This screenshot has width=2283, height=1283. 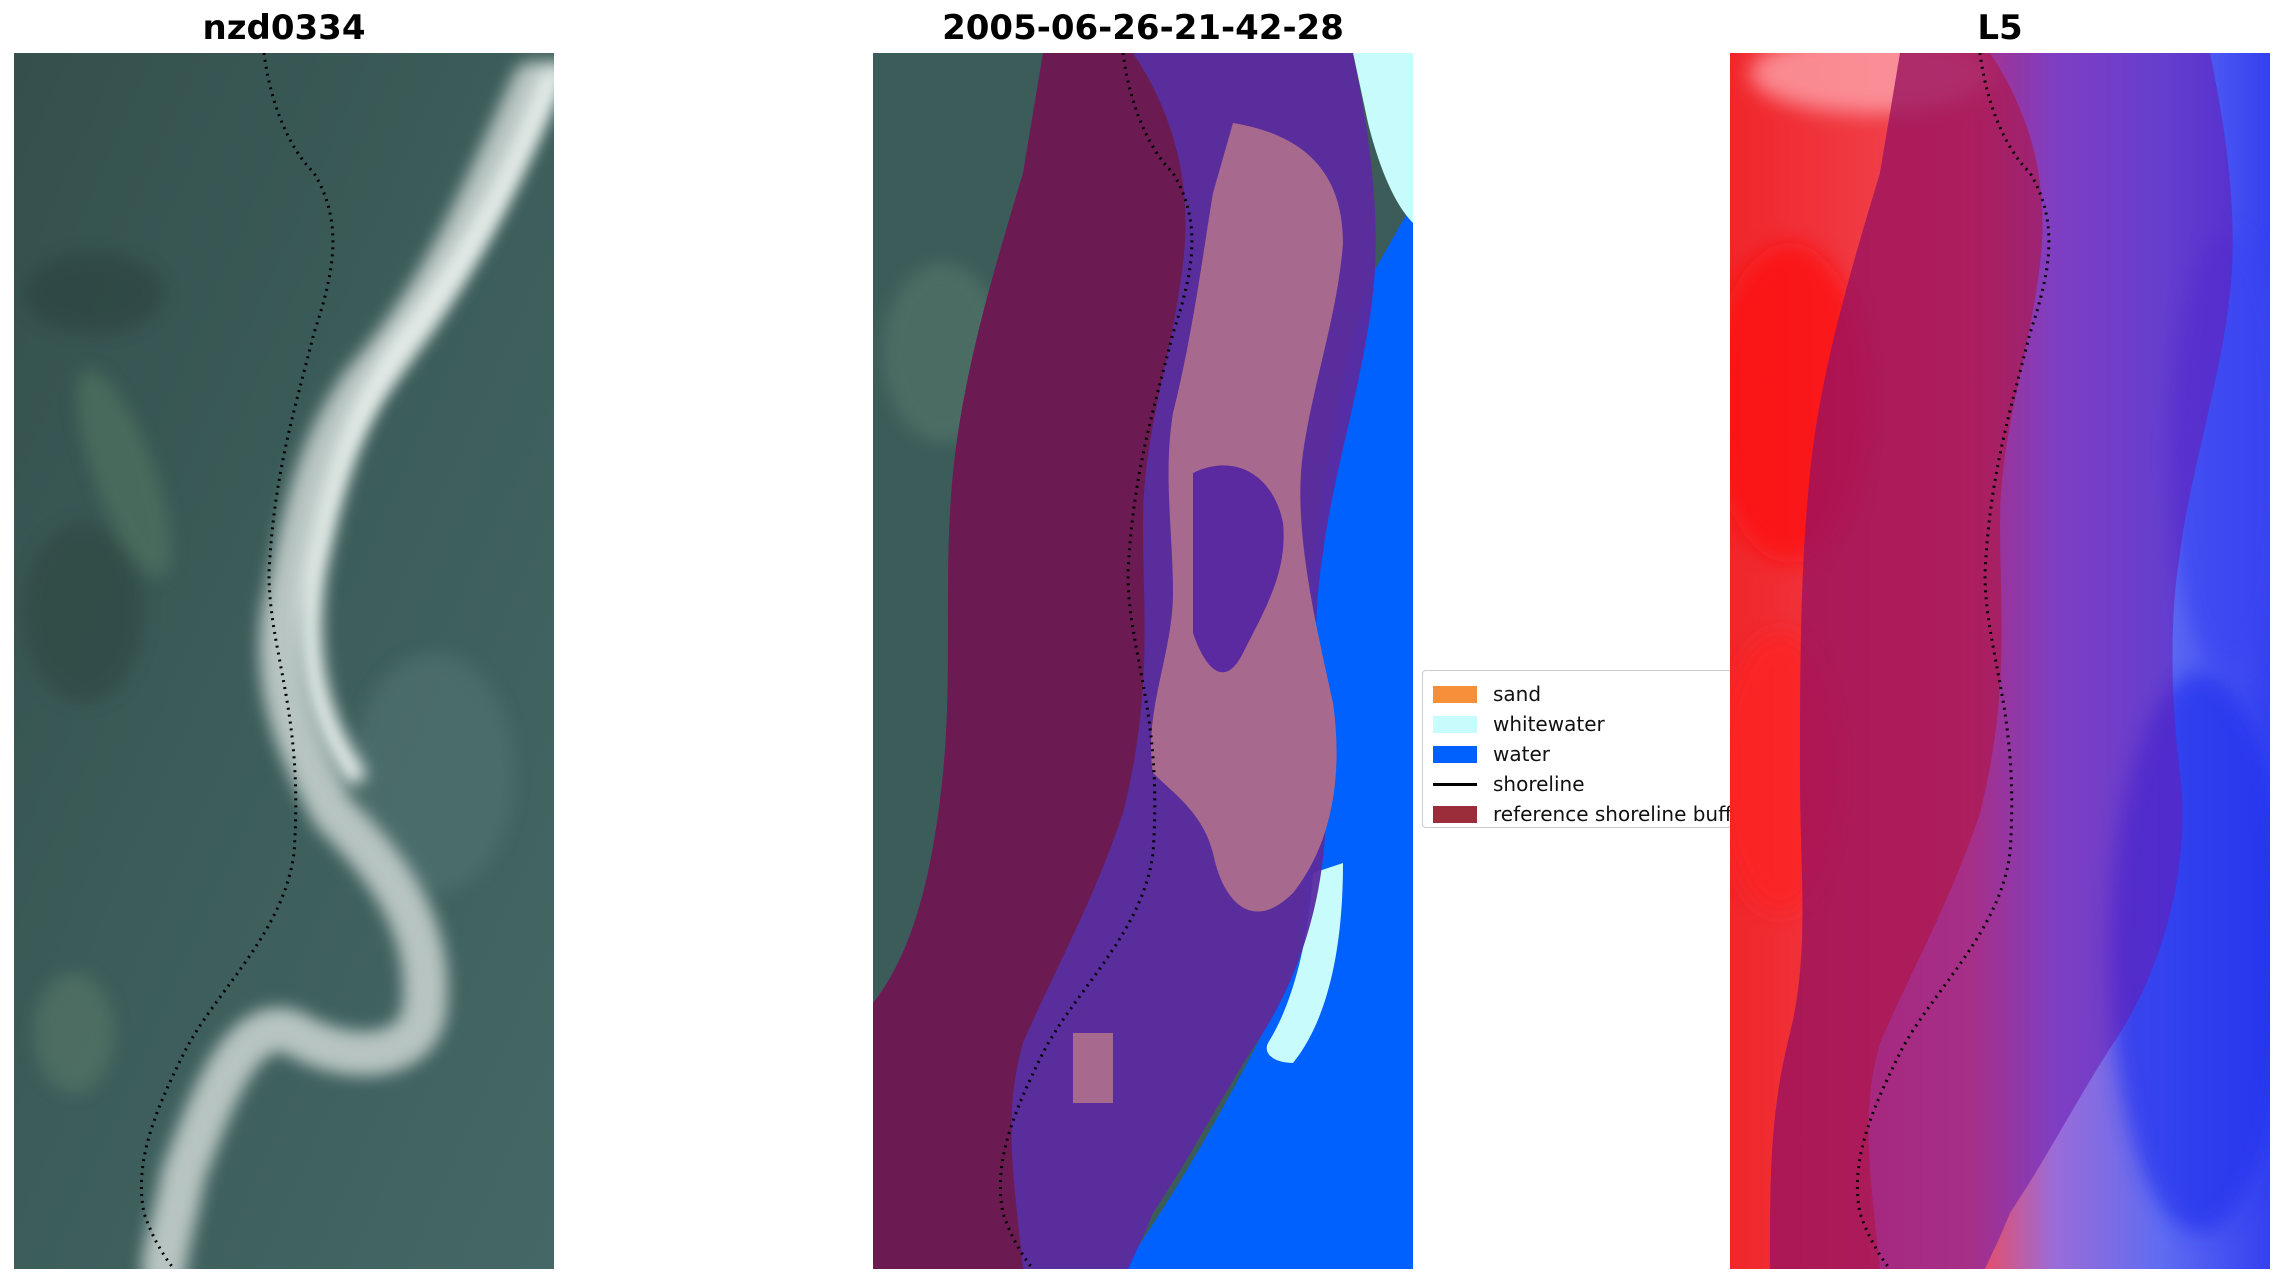 What do you see at coordinates (1455, 694) in the screenshot?
I see `legend-swatch-sand` at bounding box center [1455, 694].